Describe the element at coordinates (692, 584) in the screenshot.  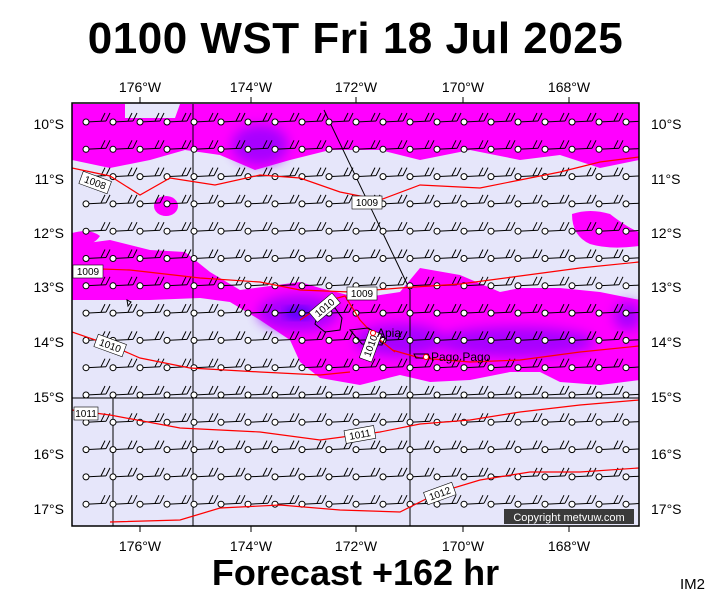
I see `map-code: IM2` at that location.